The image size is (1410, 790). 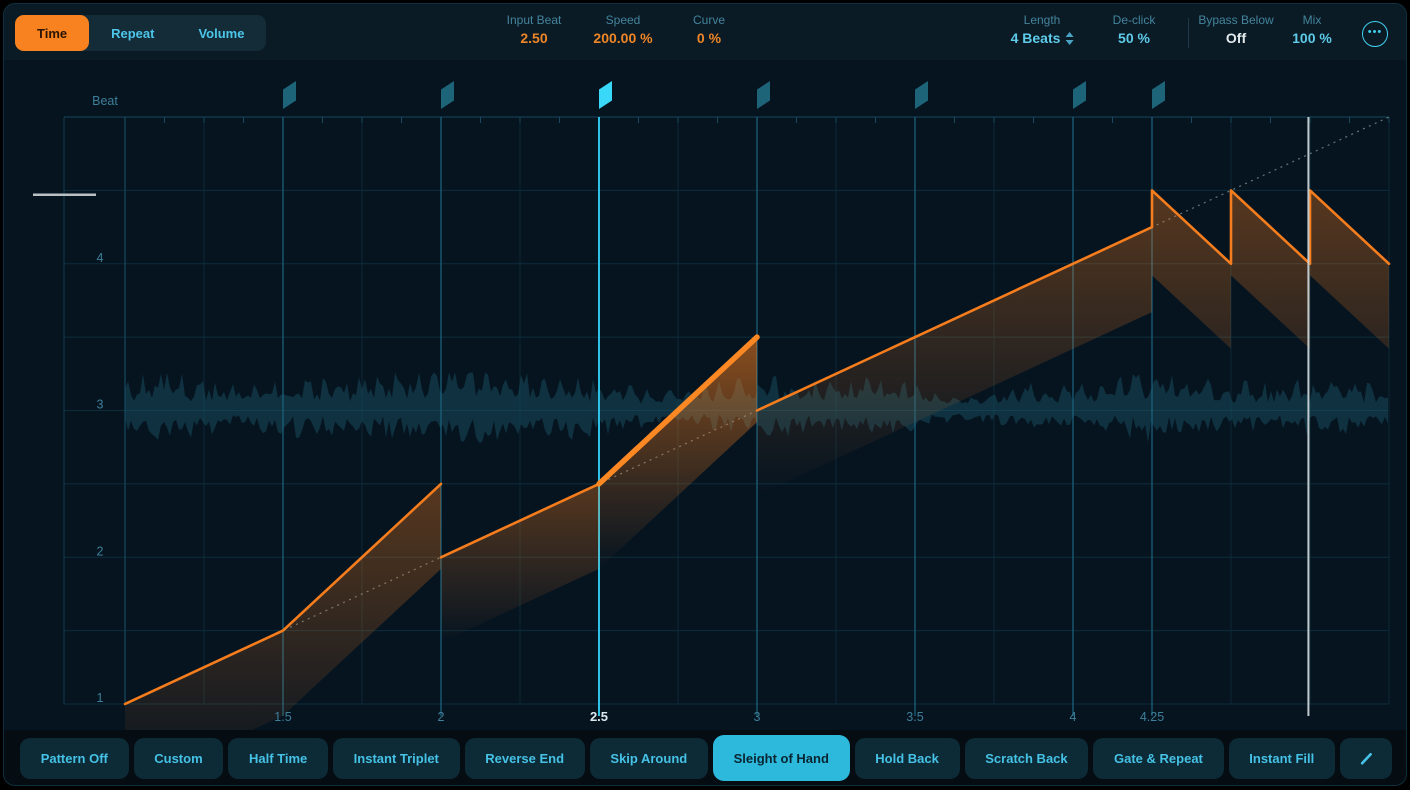 I want to click on param-curve-value-text: 0 %, so click(x=709, y=38).